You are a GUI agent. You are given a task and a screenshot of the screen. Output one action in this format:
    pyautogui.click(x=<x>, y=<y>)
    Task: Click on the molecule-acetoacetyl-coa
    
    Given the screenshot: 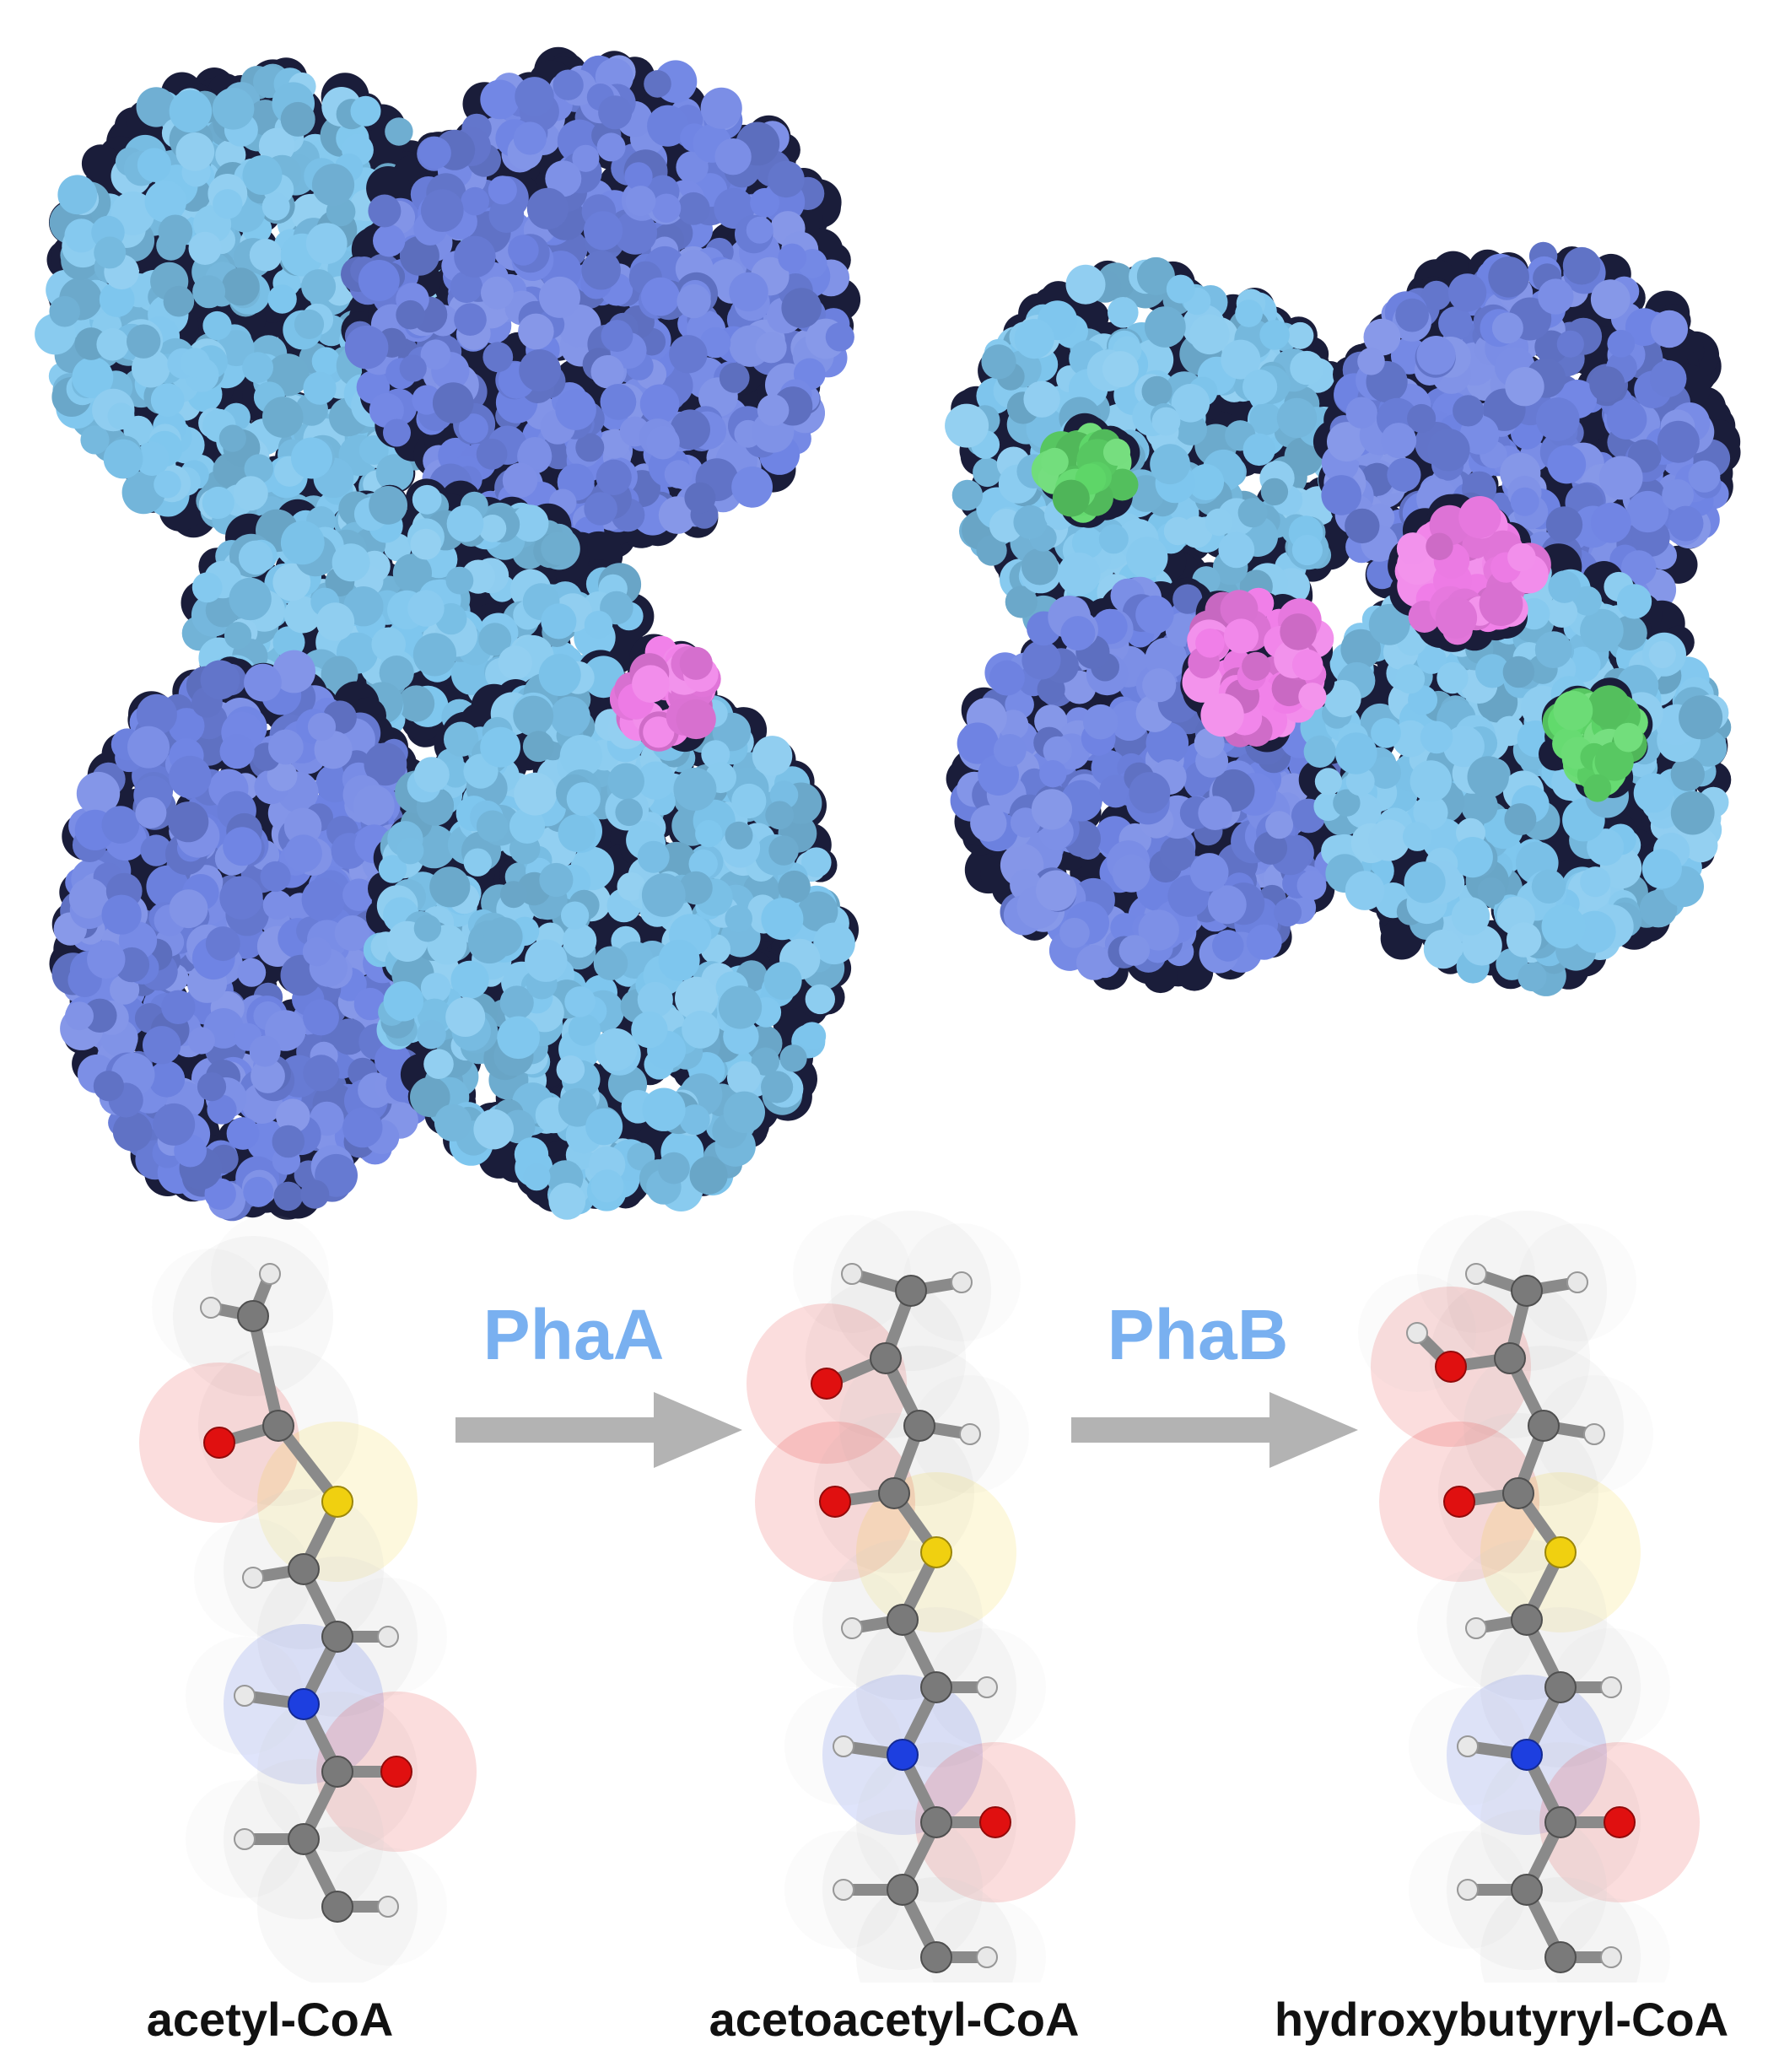 What is the action you would take?
    pyautogui.click(x=911, y=1597)
    